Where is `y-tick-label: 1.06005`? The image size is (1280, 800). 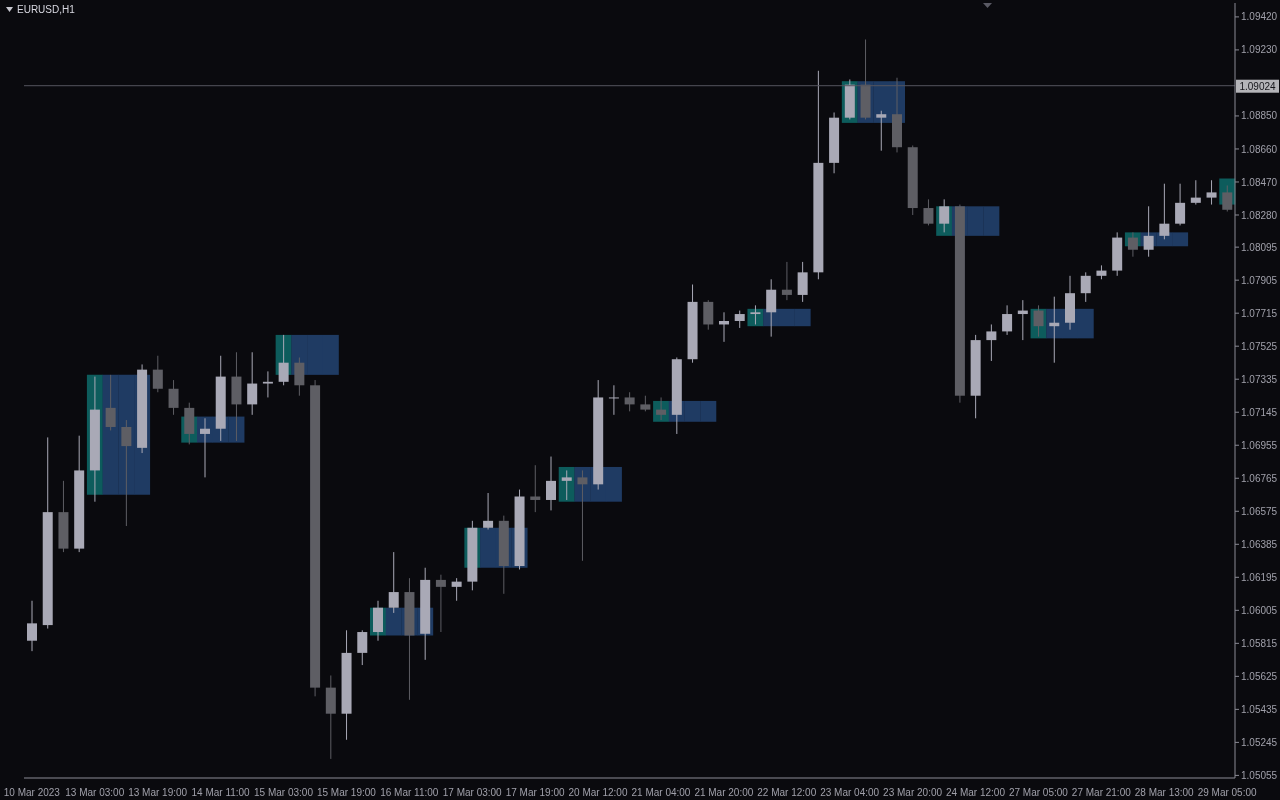 y-tick-label: 1.06005 is located at coordinates (1259, 610).